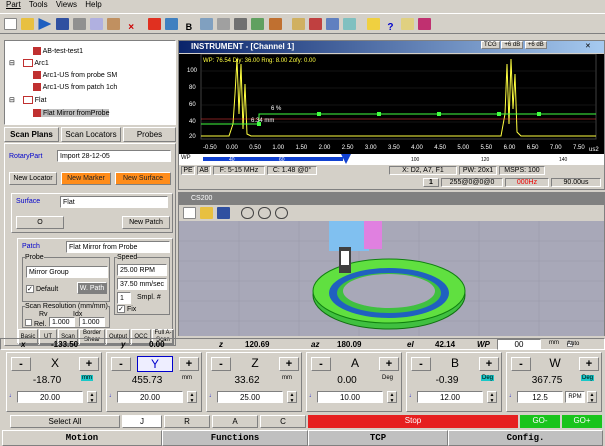 The image size is (605, 446). What do you see at coordinates (13, 4) in the screenshot?
I see `menu-part: Part` at bounding box center [13, 4].